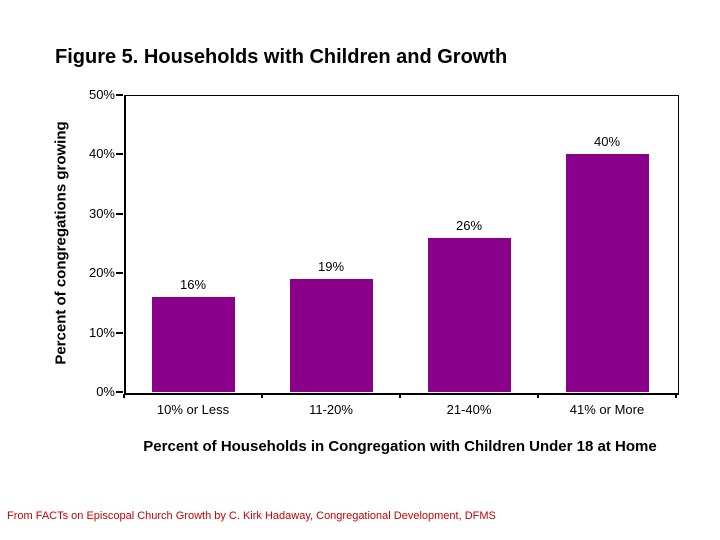 Image resolution: width=720 pixels, height=540 pixels. I want to click on y-tick-label: 0%, so click(105, 391).